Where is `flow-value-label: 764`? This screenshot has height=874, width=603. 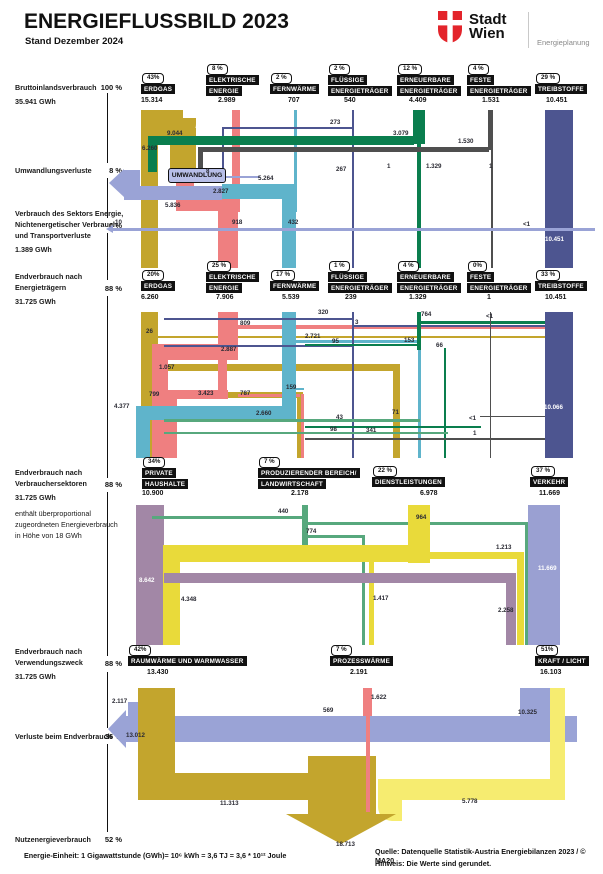 flow-value-label: 764 is located at coordinates (426, 314).